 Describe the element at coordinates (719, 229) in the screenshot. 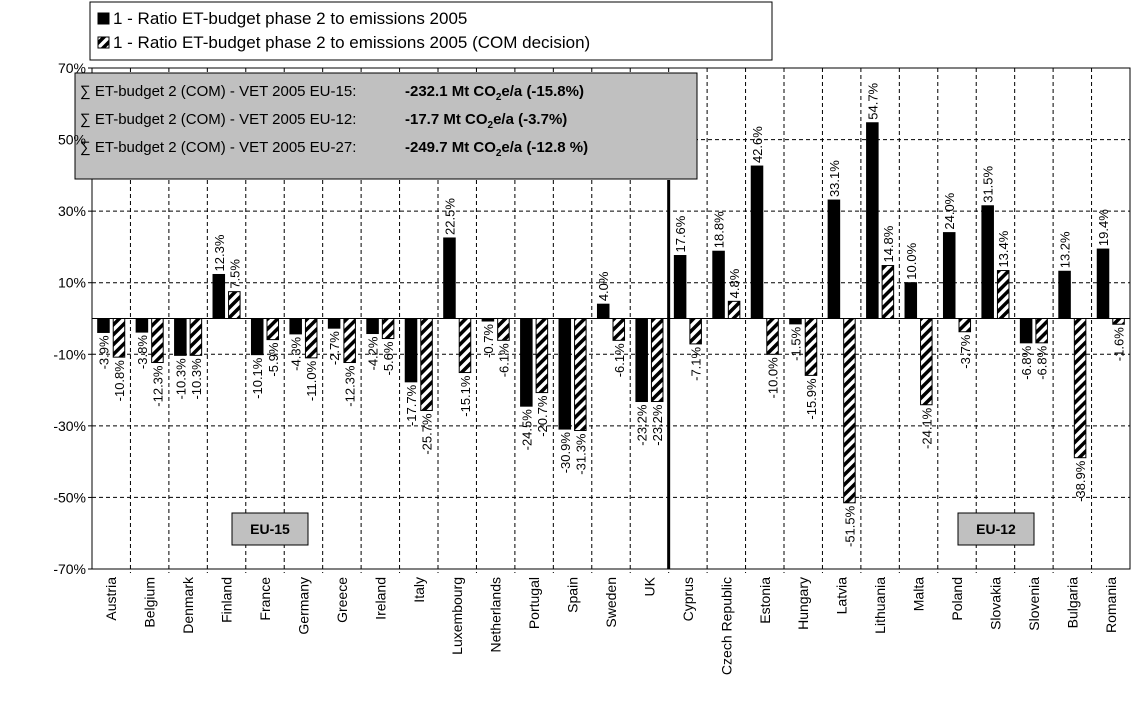

I see `value-label: 18.8%` at that location.